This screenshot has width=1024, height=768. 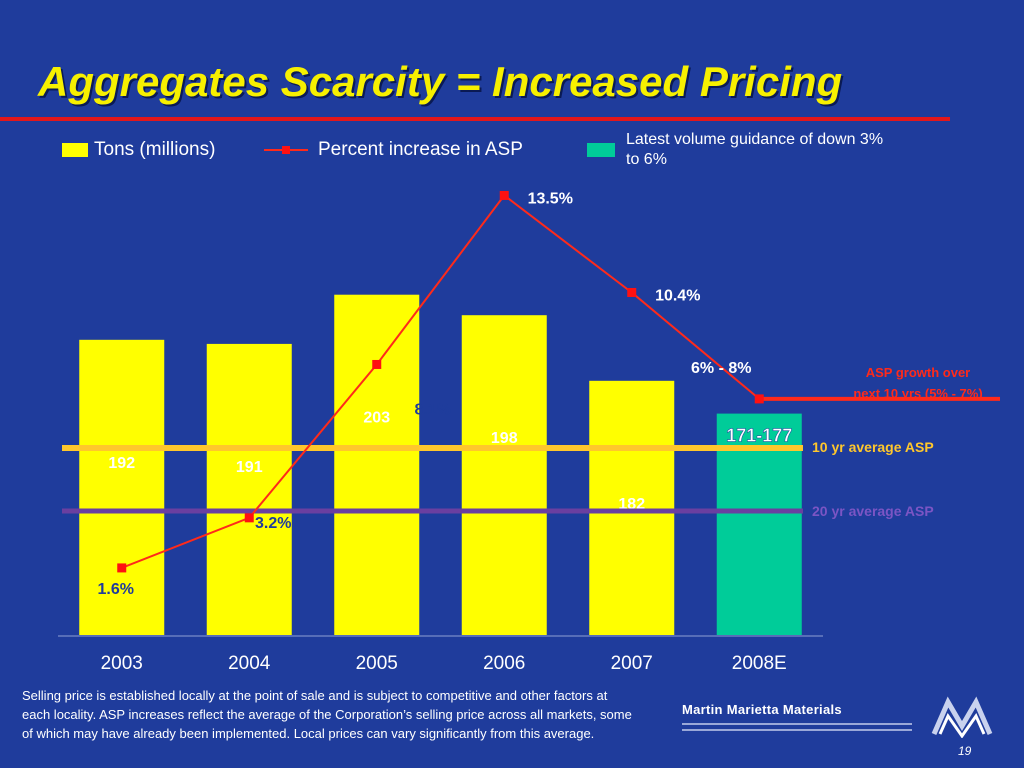 I want to click on bar-value-label: 191, so click(x=249, y=467).